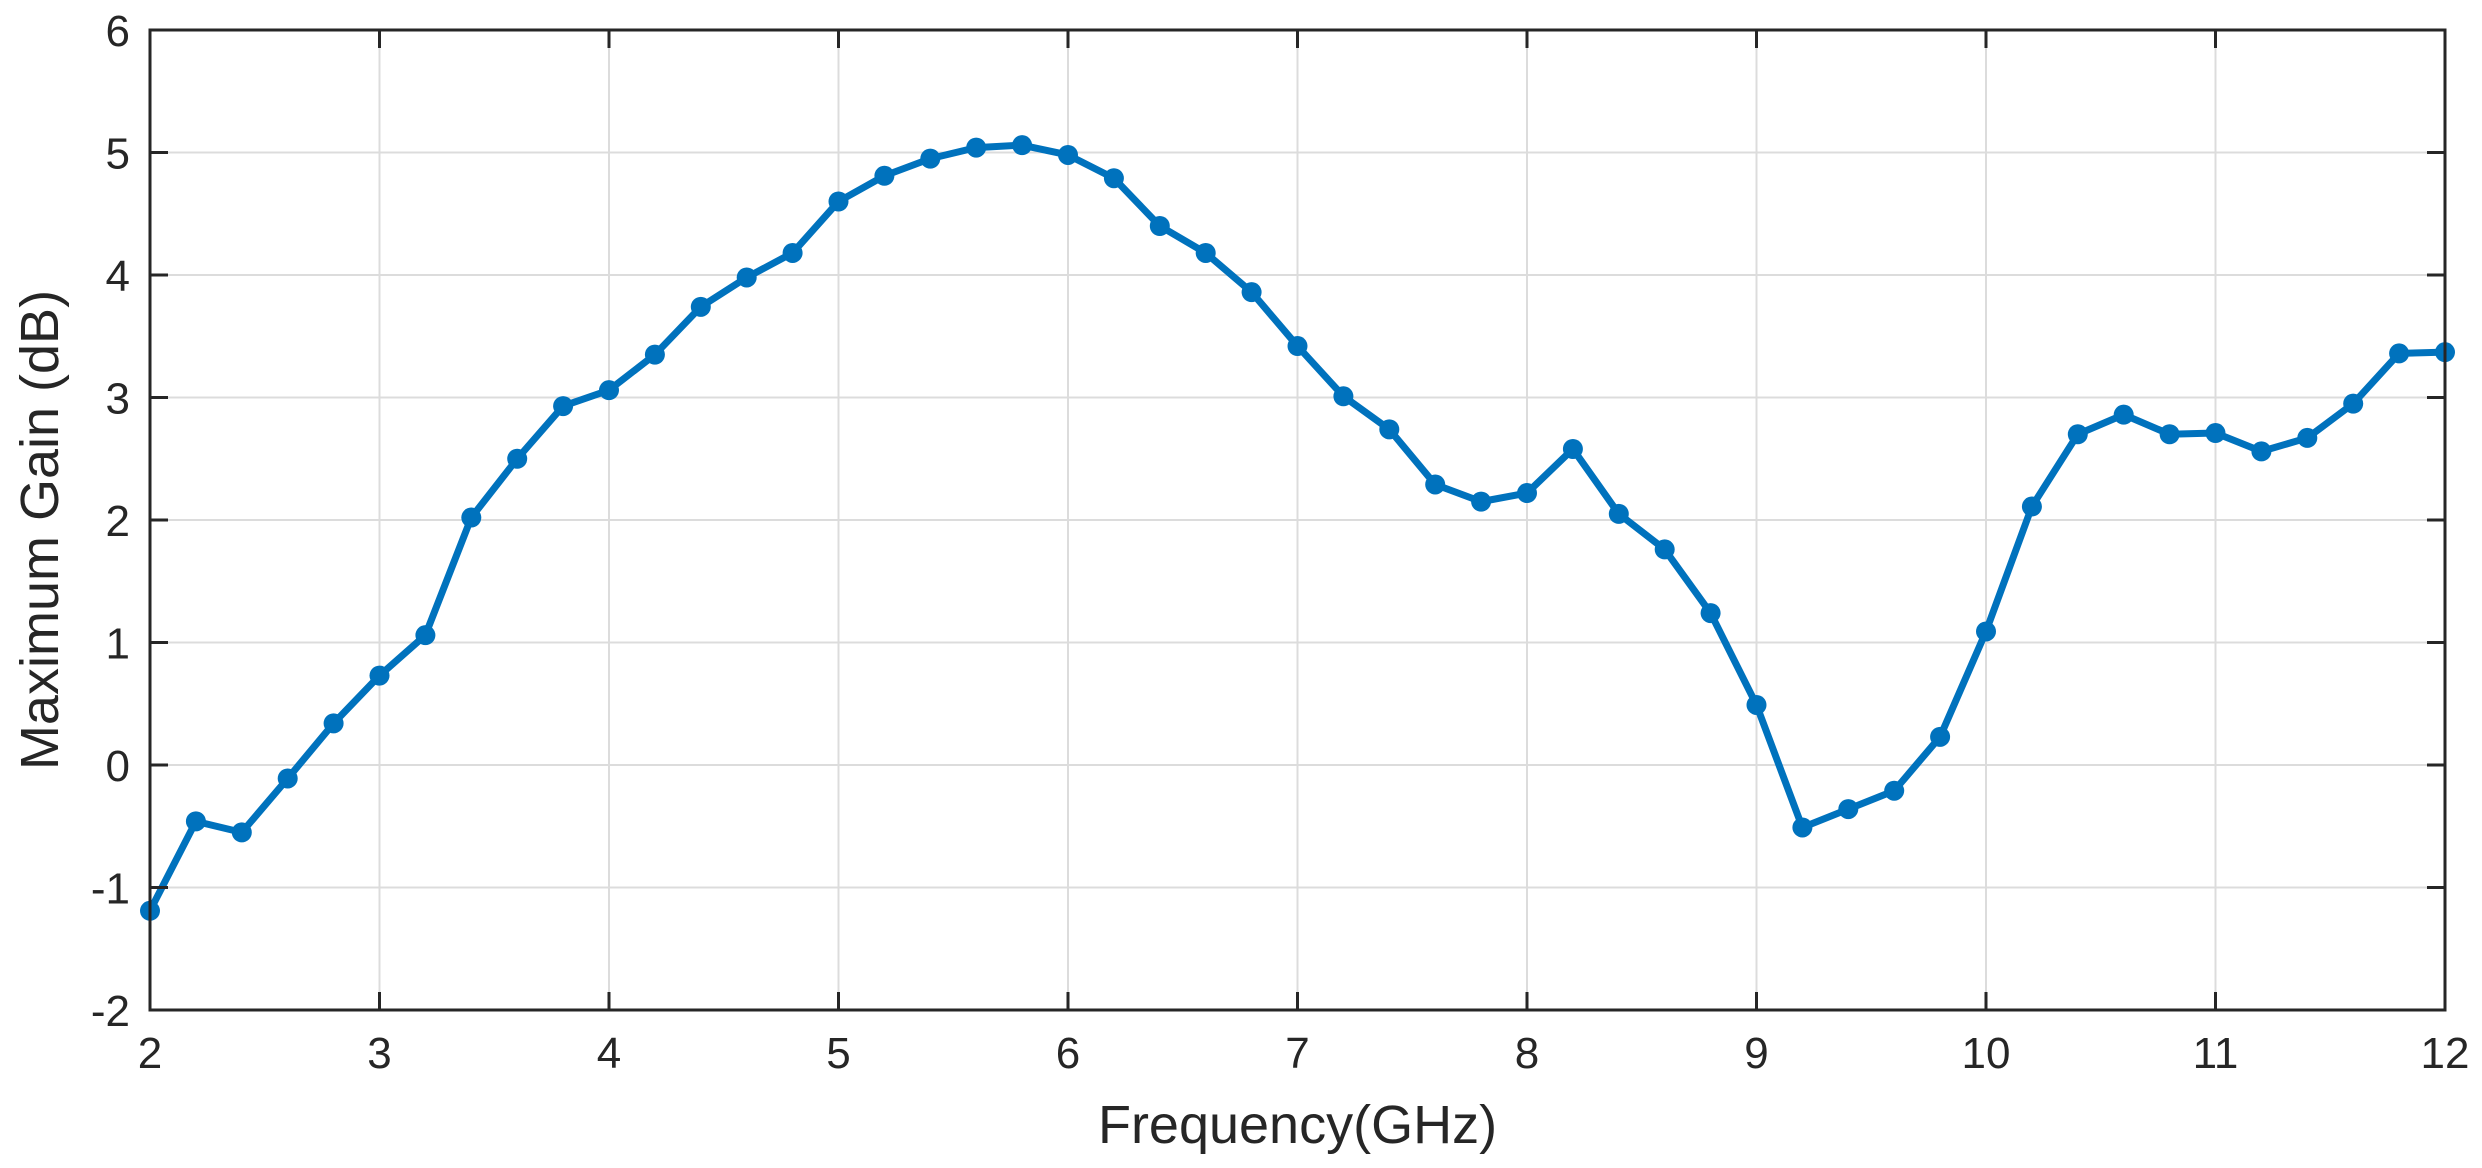 This screenshot has width=2482, height=1168. I want to click on y-tick-label: 3, so click(118, 399).